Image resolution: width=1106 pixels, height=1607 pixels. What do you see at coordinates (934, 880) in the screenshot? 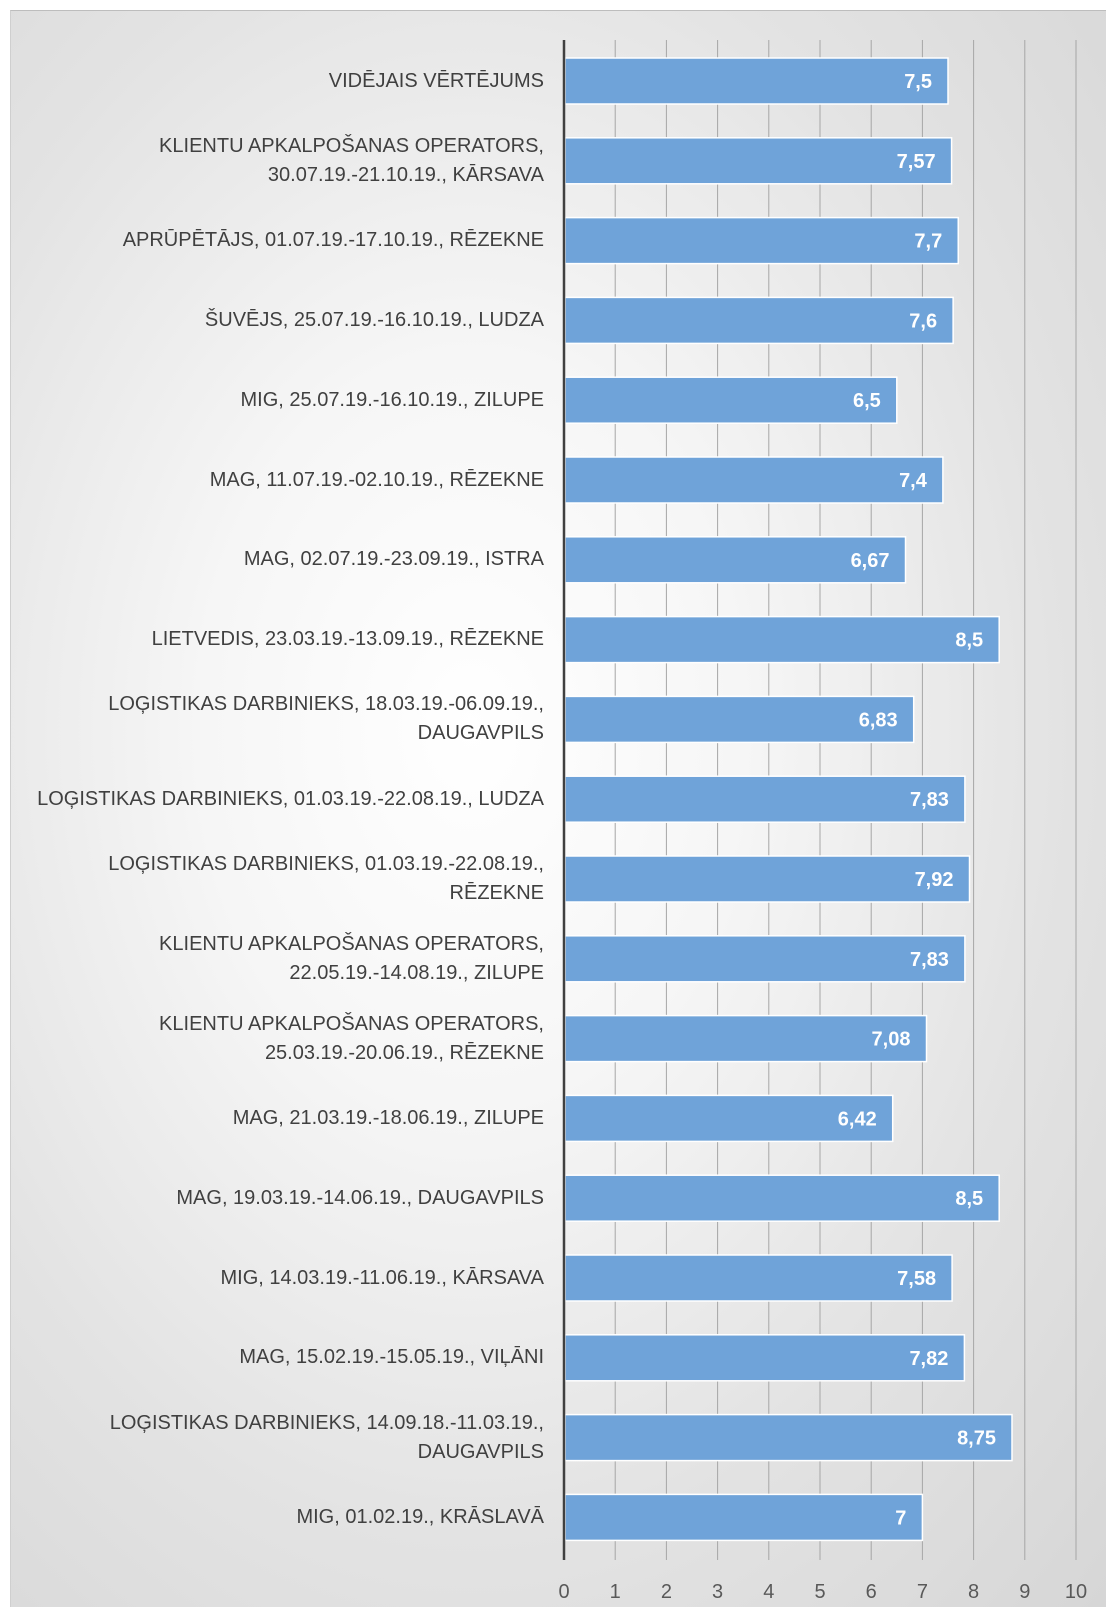
I see `data-label: 7,92` at bounding box center [934, 880].